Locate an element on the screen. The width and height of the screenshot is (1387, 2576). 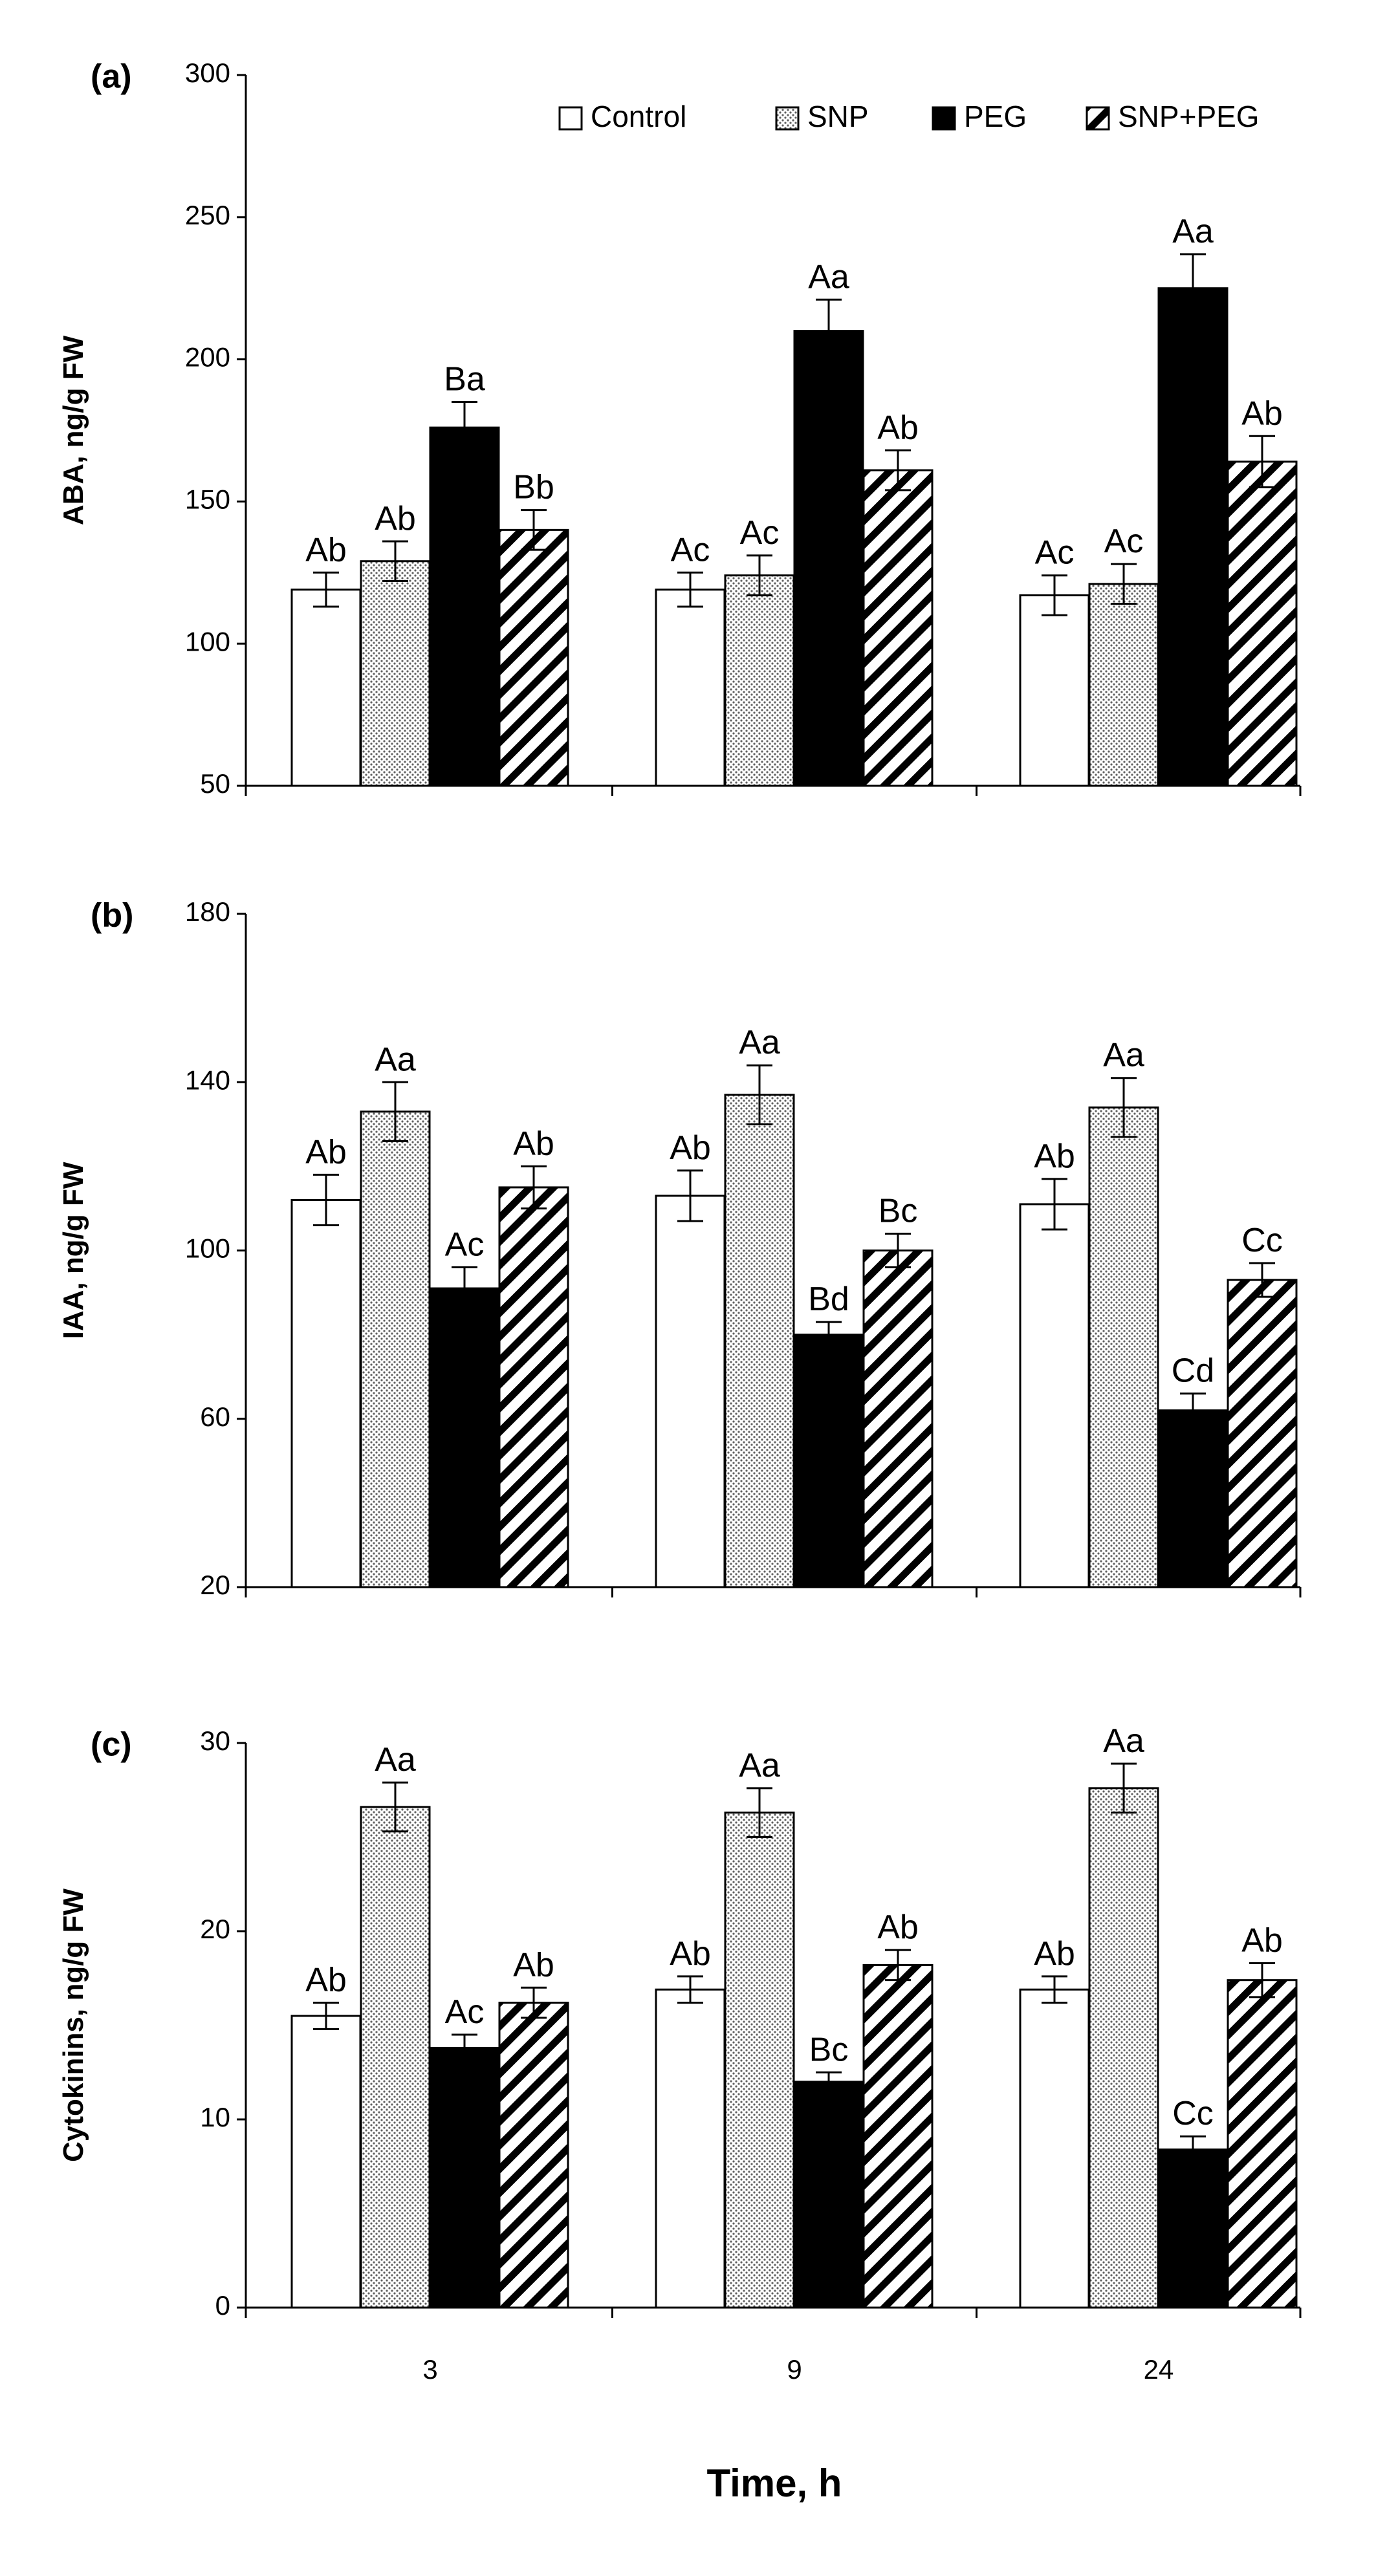
data-label: Bd is located at coordinates (828, 1299).